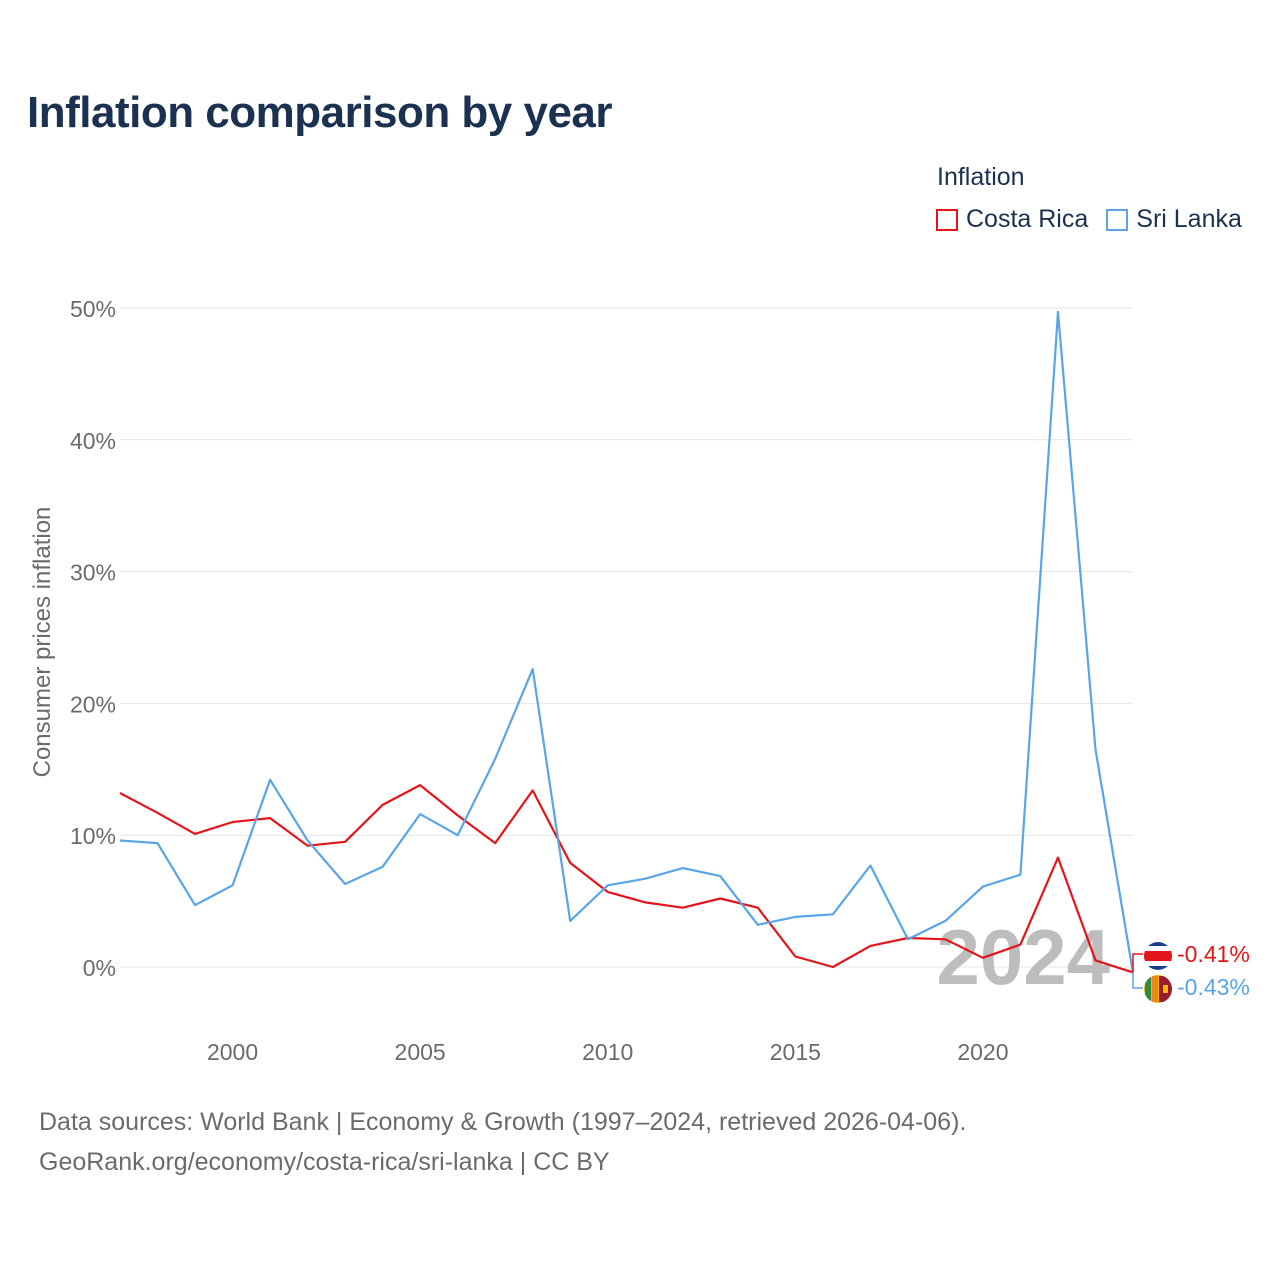  I want to click on y-axis-label: Consumer prices inflation, so click(42, 642).